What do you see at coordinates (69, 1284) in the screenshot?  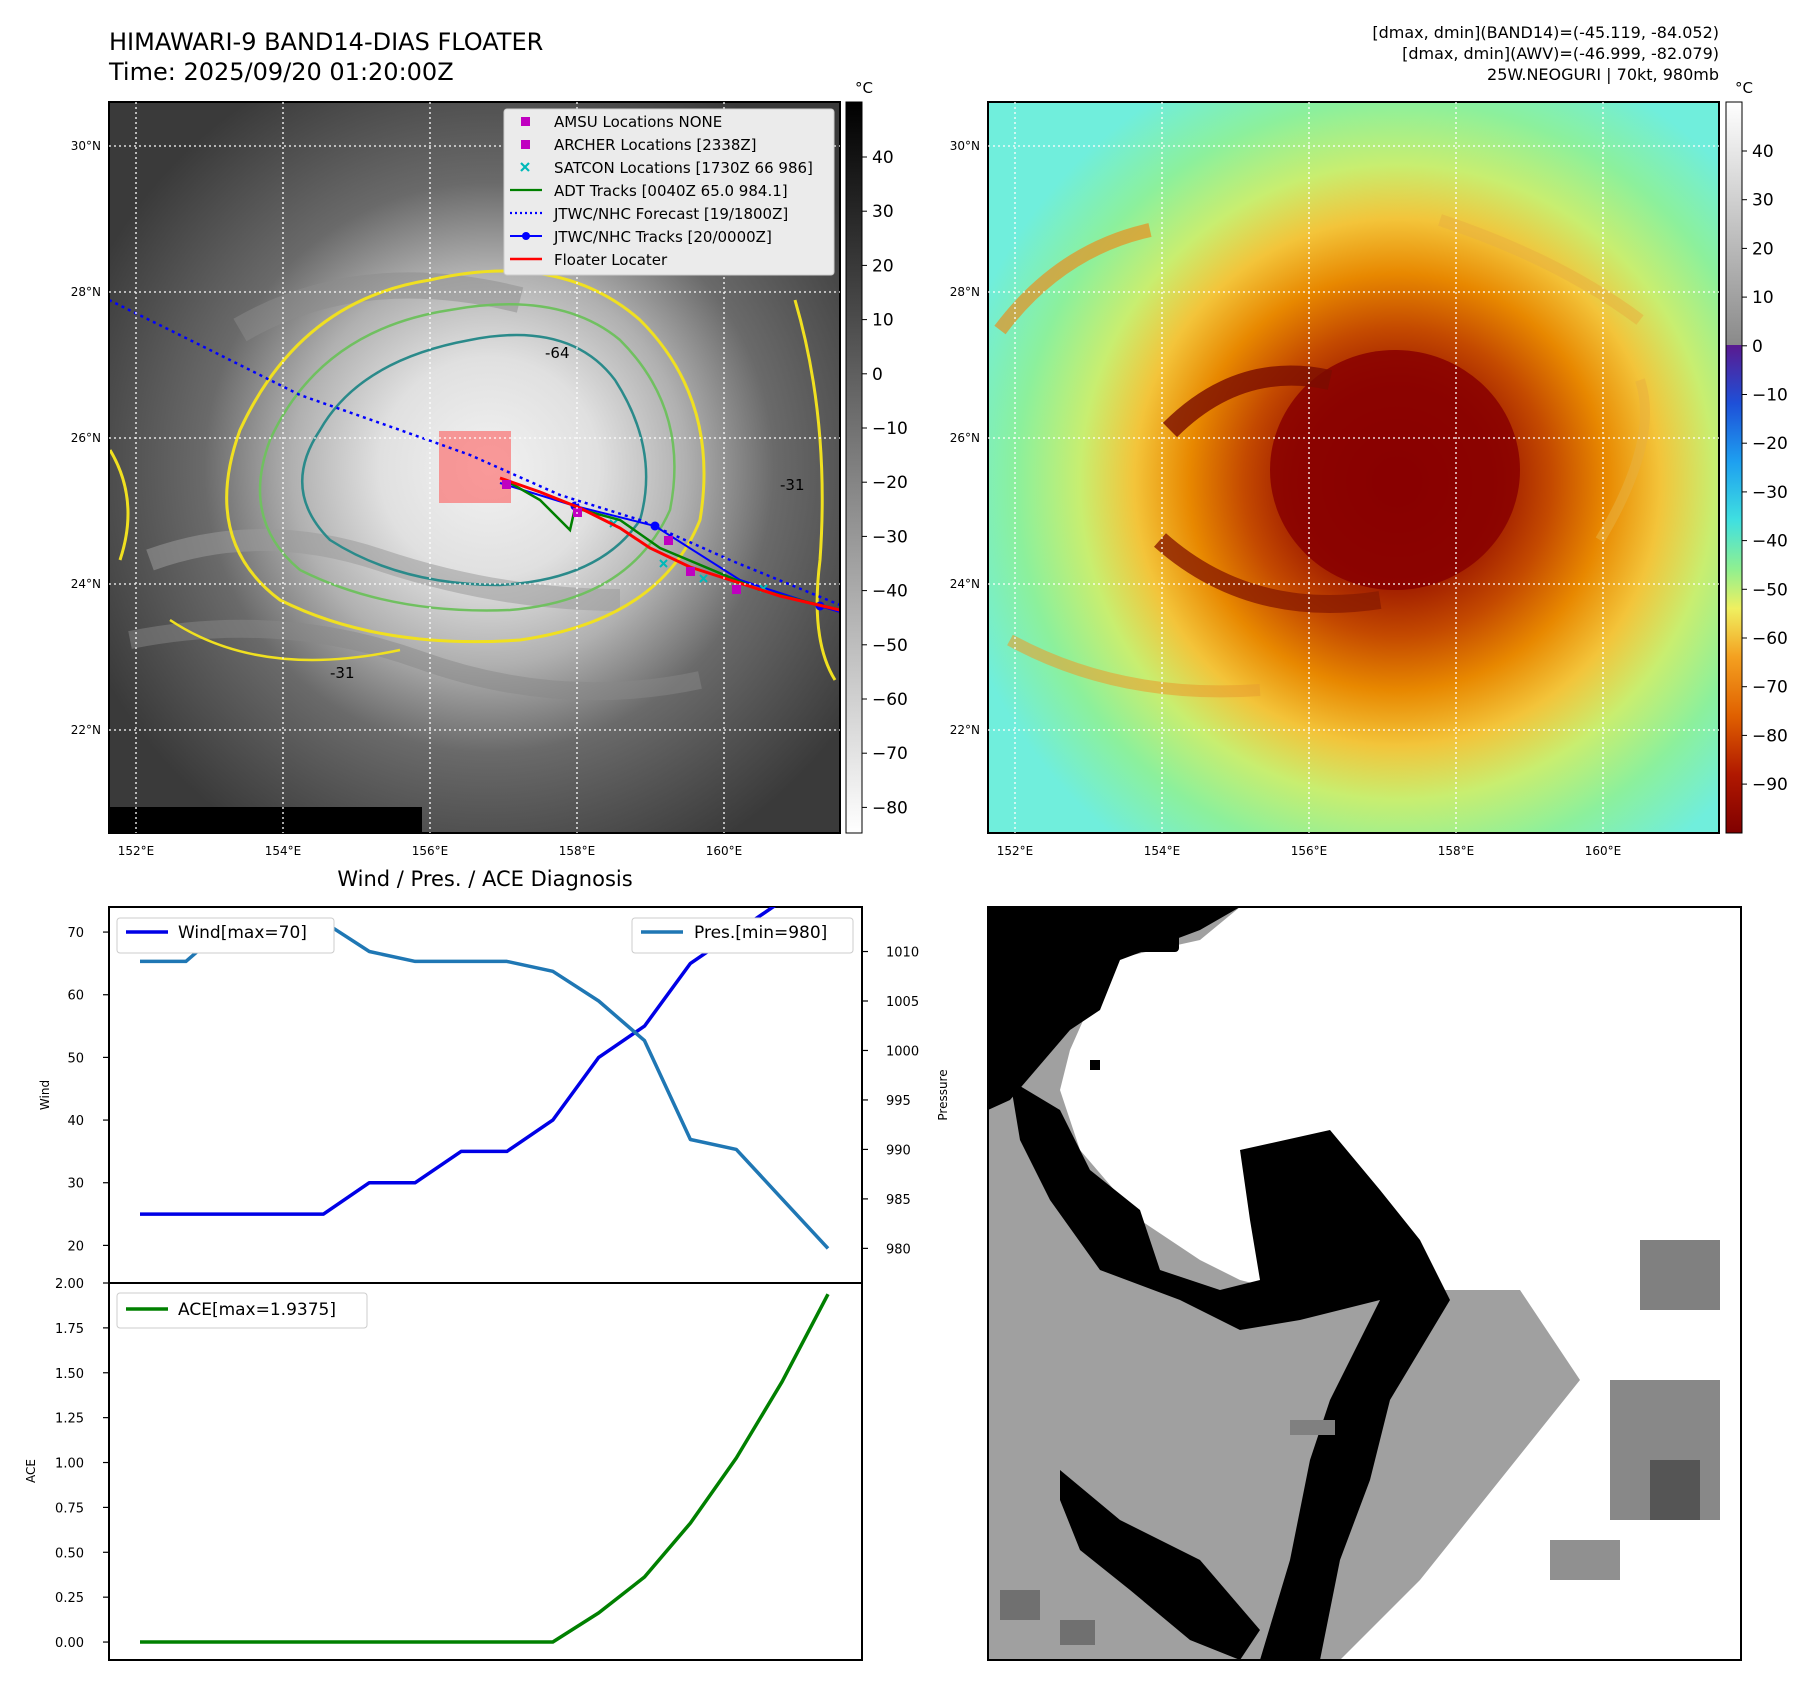 I see `ace-tick-label: 2.00` at bounding box center [69, 1284].